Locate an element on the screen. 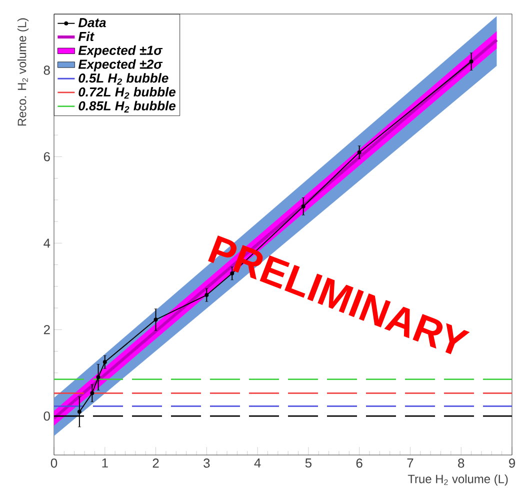 Image resolution: width=521 pixels, height=497 pixels. y-tick-label: 2 is located at coordinates (47, 329).